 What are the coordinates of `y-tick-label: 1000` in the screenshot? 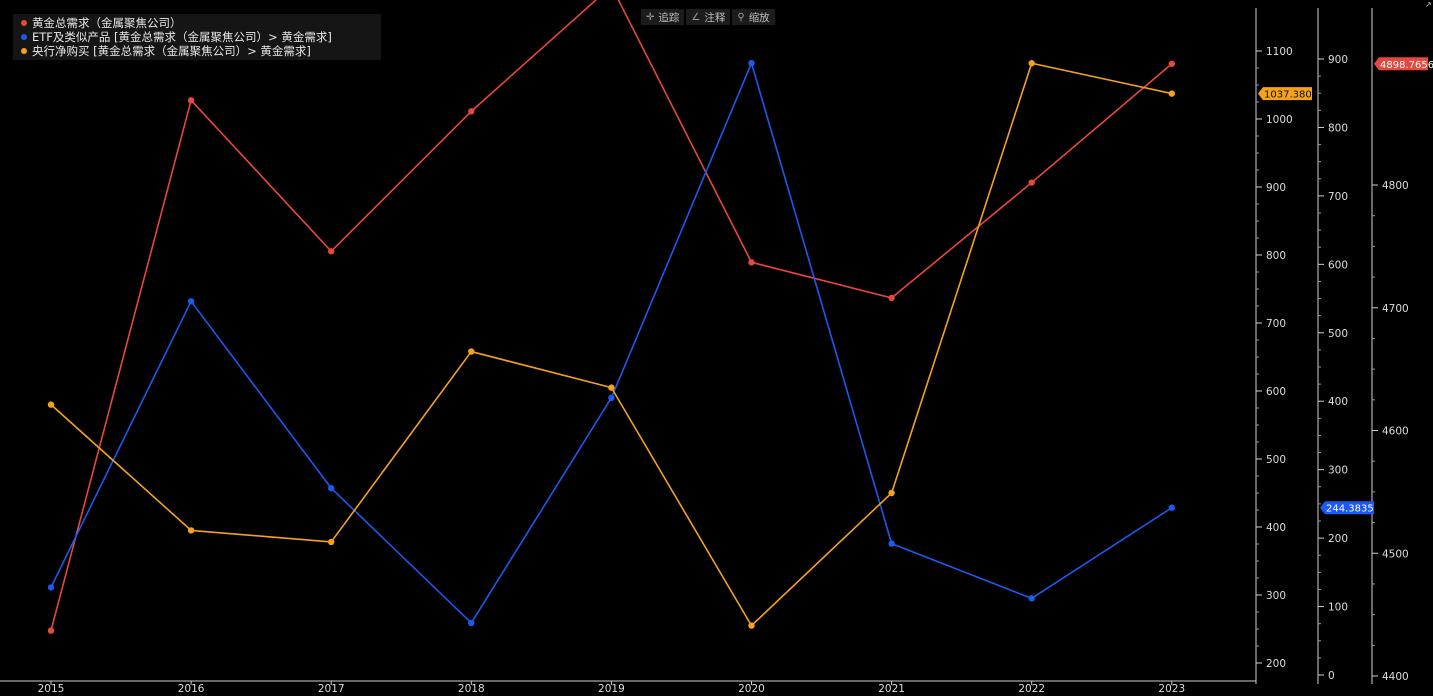 It's located at (1279, 120).